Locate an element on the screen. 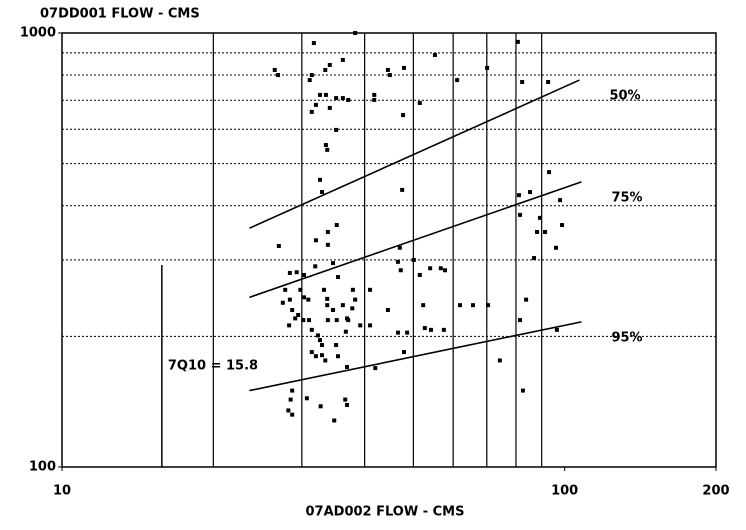 This screenshot has height=530, width=746. x-tick-label: 10 is located at coordinates (62, 491).